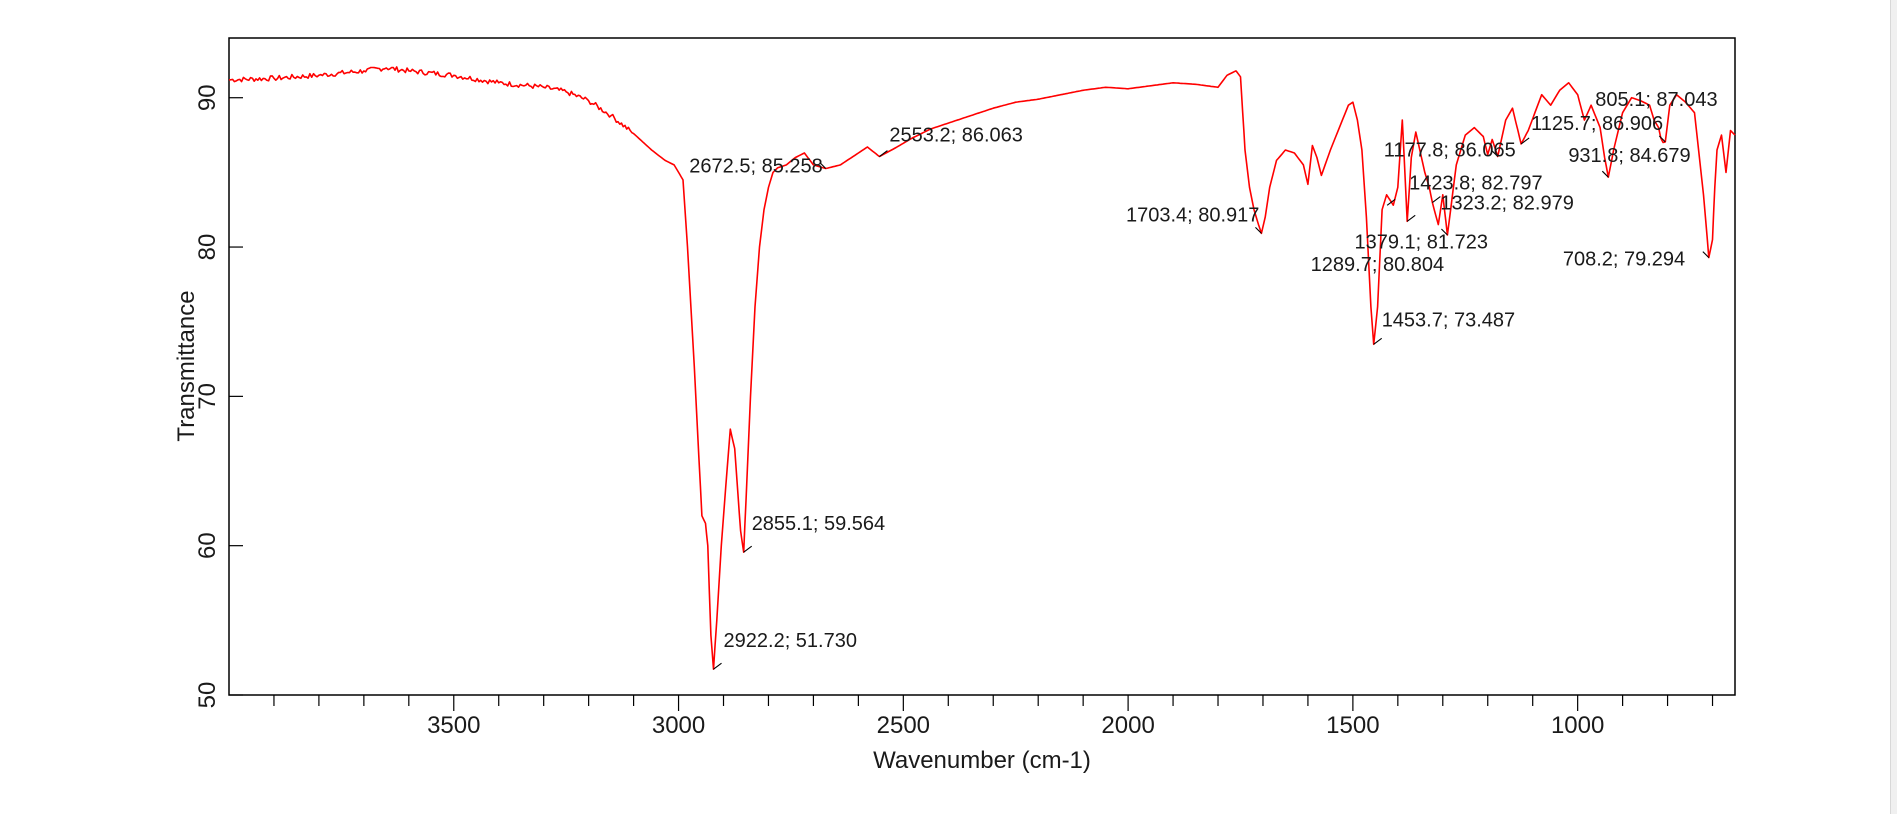  Describe the element at coordinates (790, 641) in the screenshot. I see `peak-label: 2922.2; 51.730` at that location.